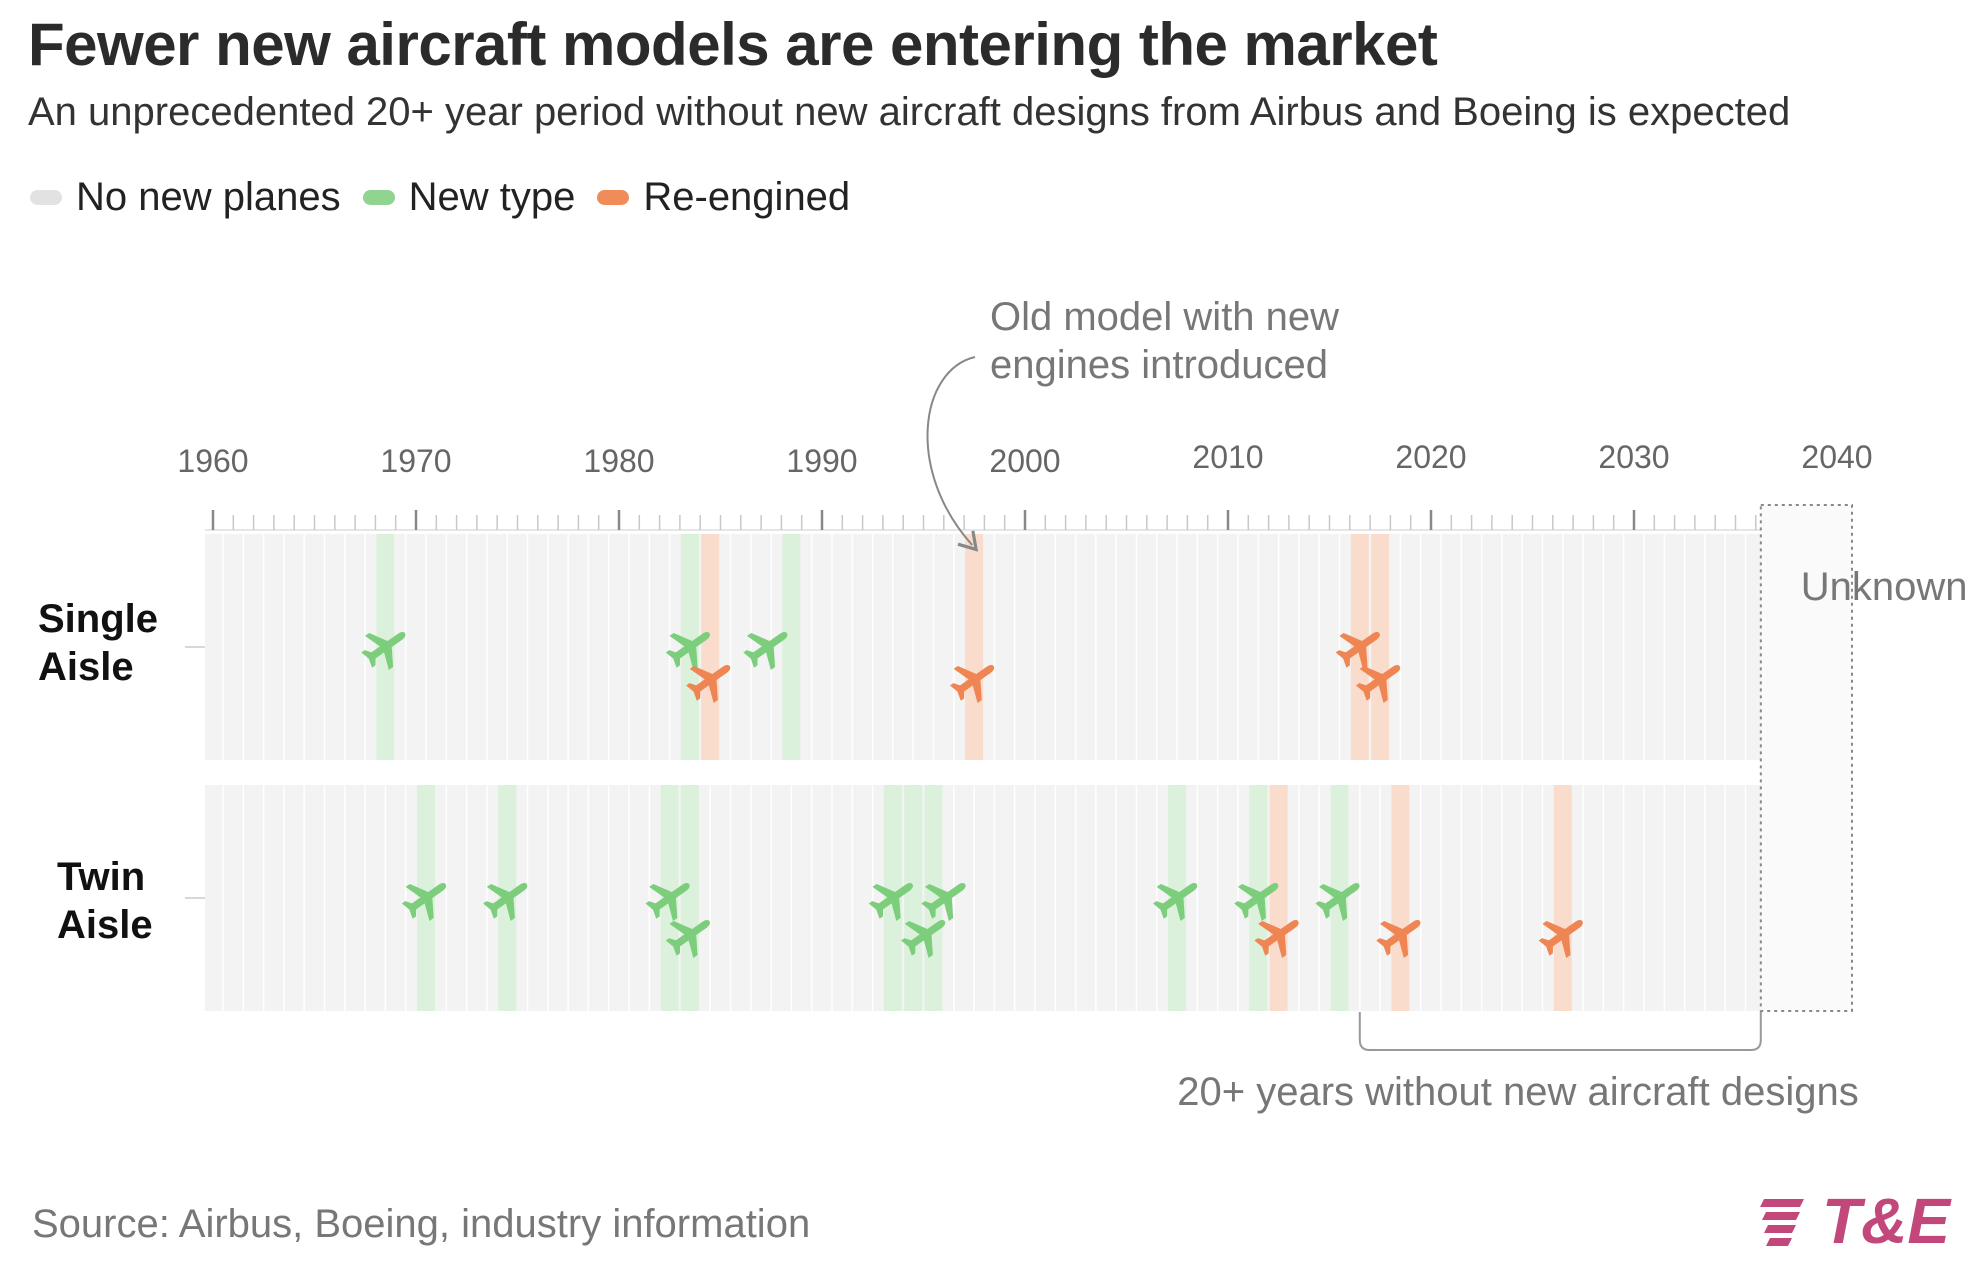 The height and width of the screenshot is (1274, 1988). I want to click on legend-item-new-type: New type, so click(469, 197).